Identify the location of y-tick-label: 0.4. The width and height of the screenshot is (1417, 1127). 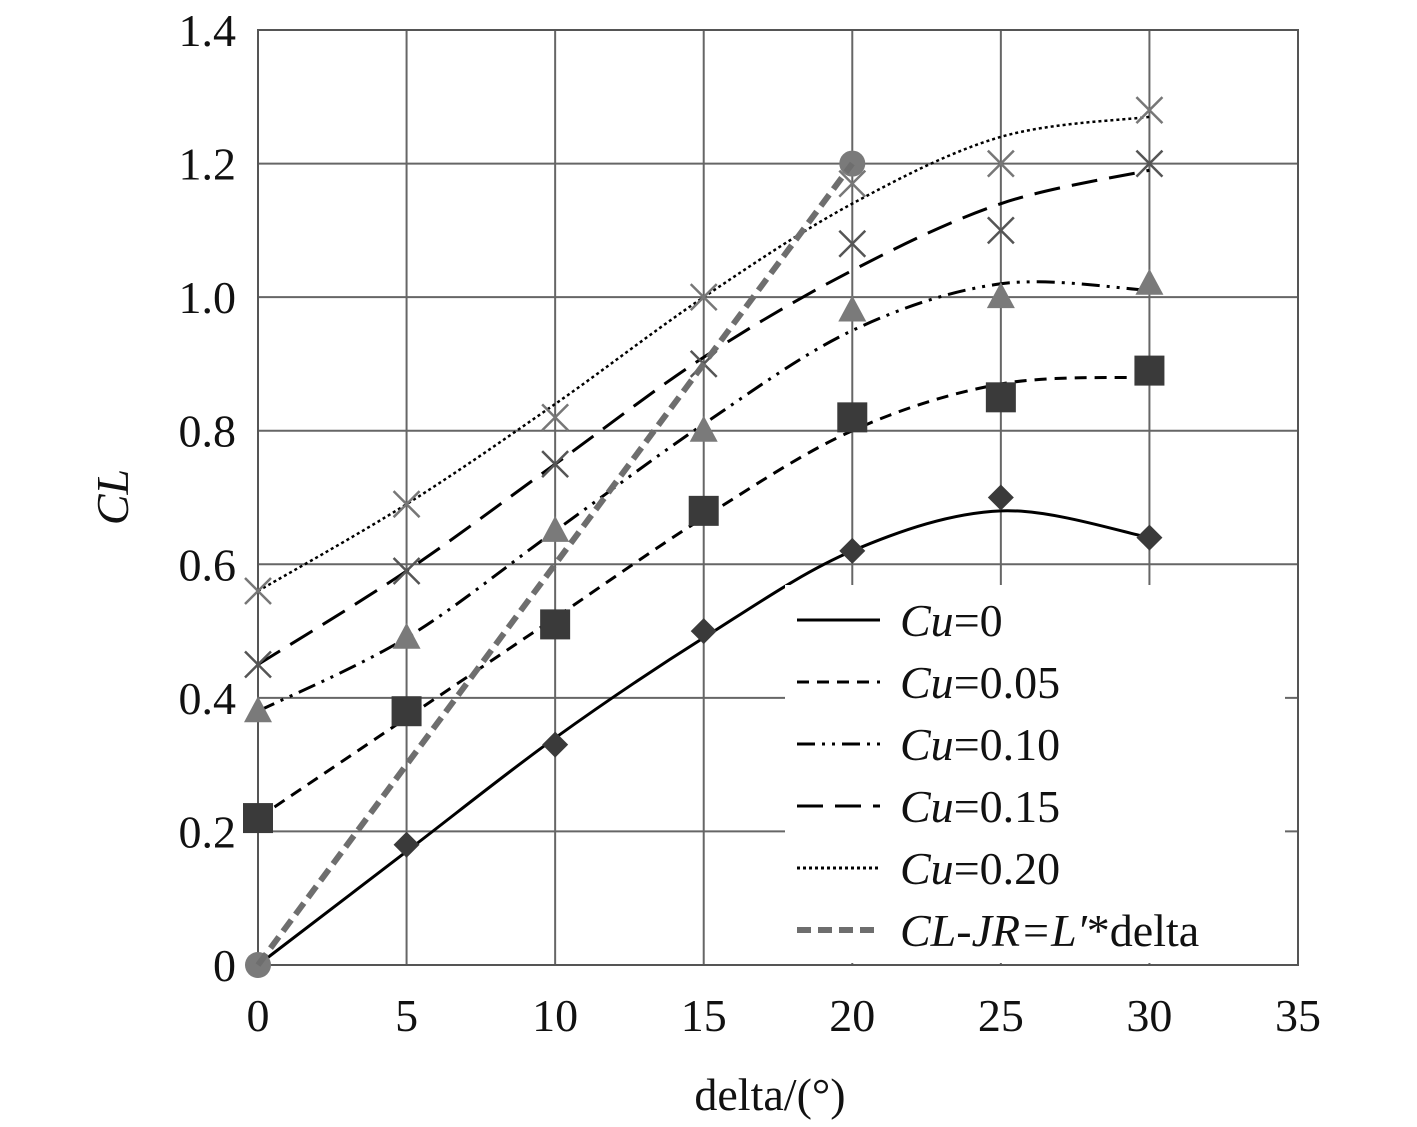
(208, 698).